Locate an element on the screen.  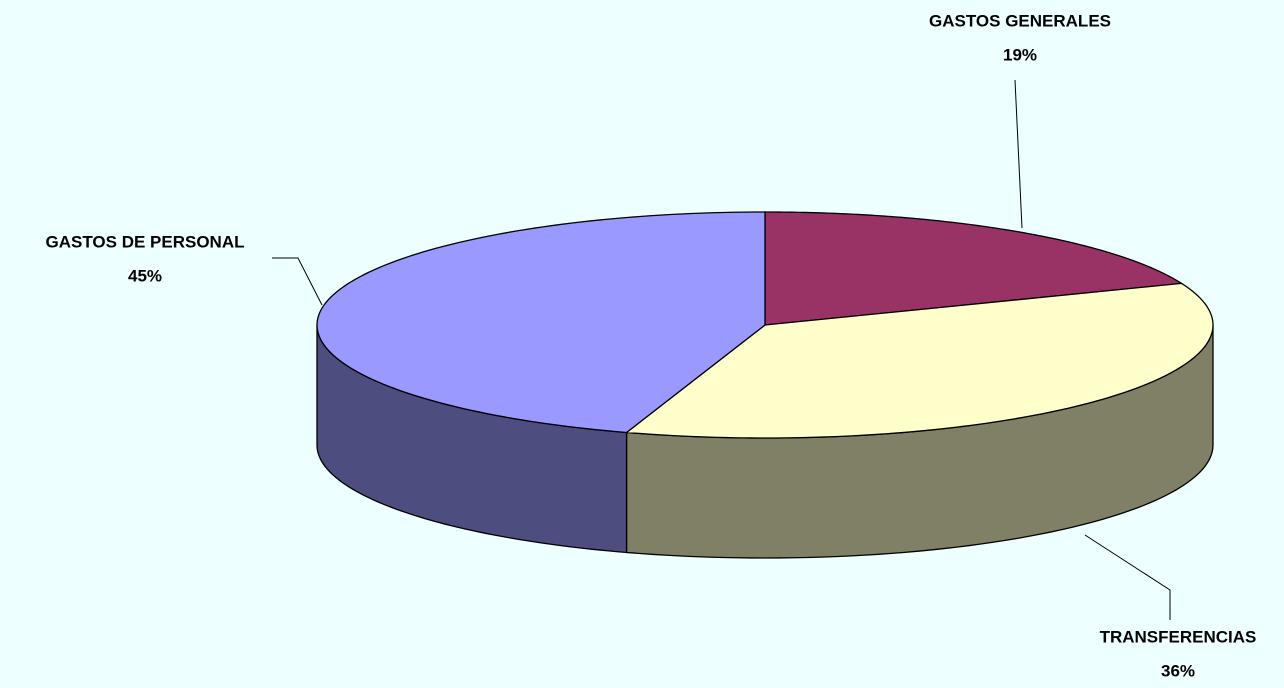
slice-value-label: 19% is located at coordinates (1020, 54).